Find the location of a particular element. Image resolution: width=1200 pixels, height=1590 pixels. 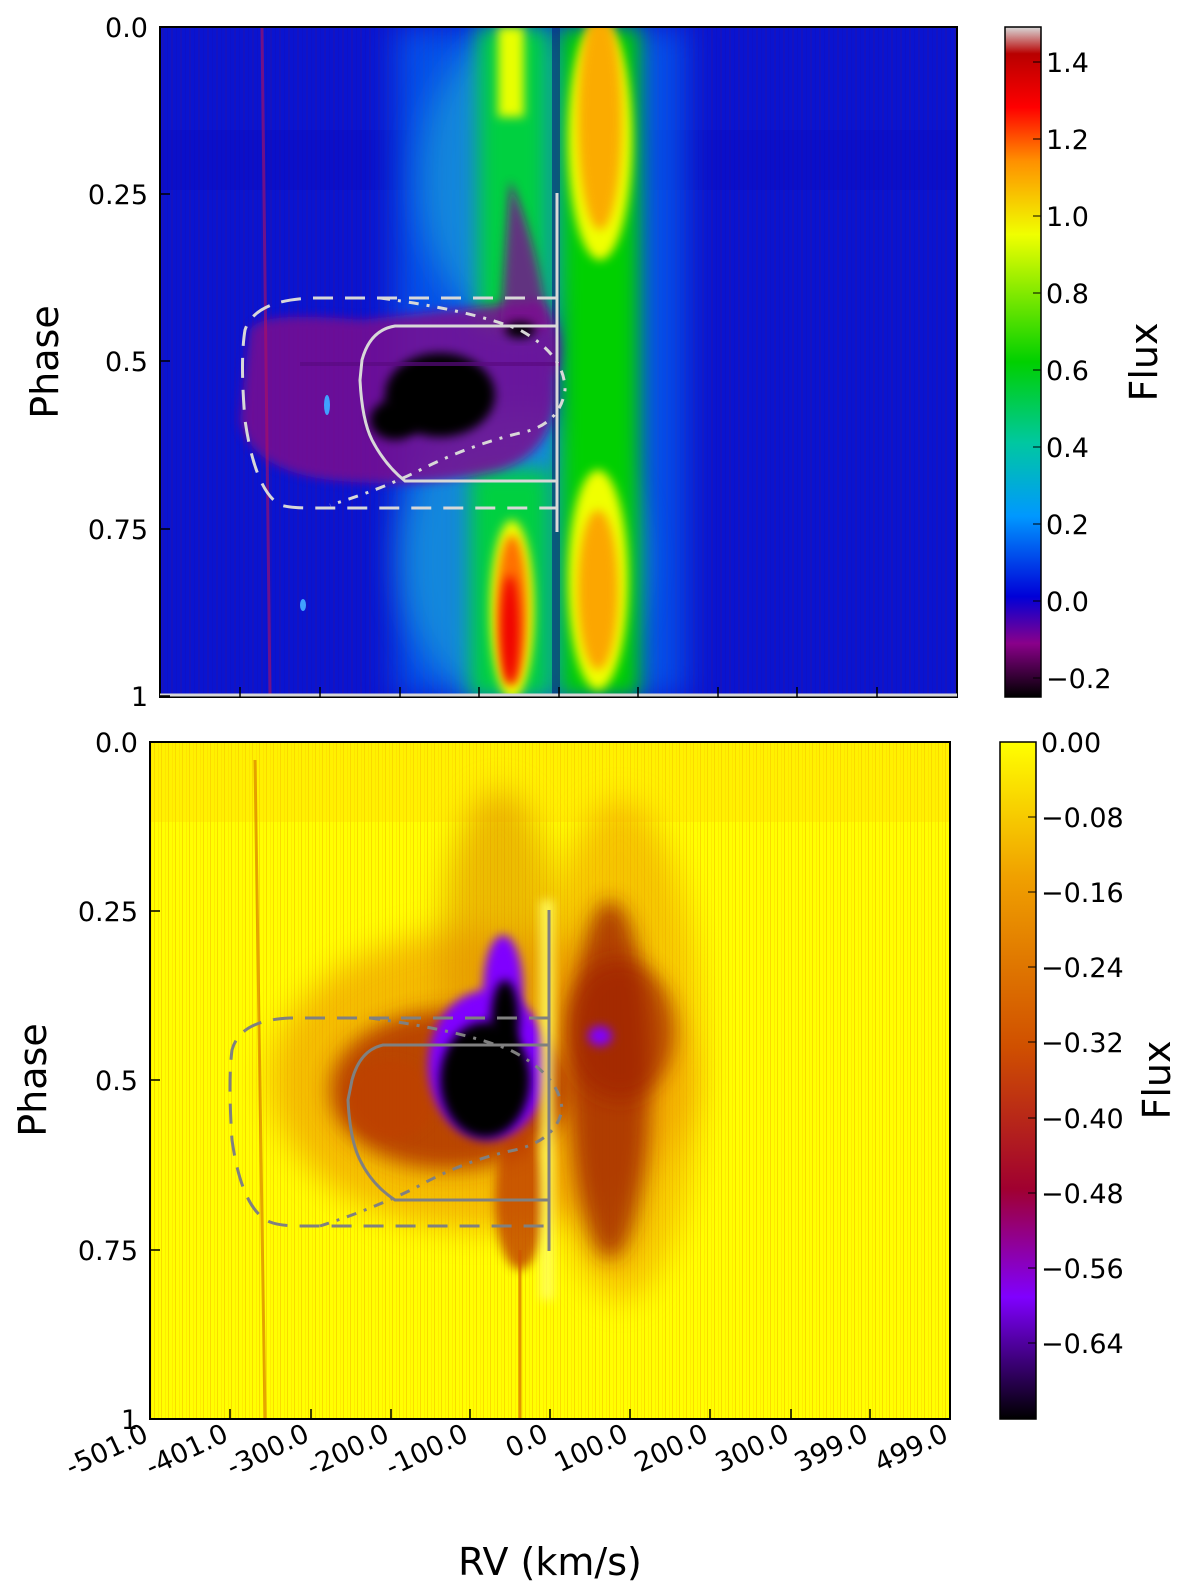

bottom-xtick-2: -300.0 is located at coordinates (268, 1450).